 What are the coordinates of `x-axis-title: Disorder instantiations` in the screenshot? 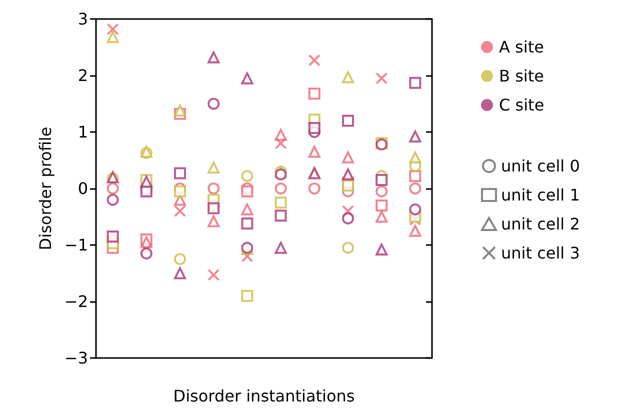 It's located at (264, 396).